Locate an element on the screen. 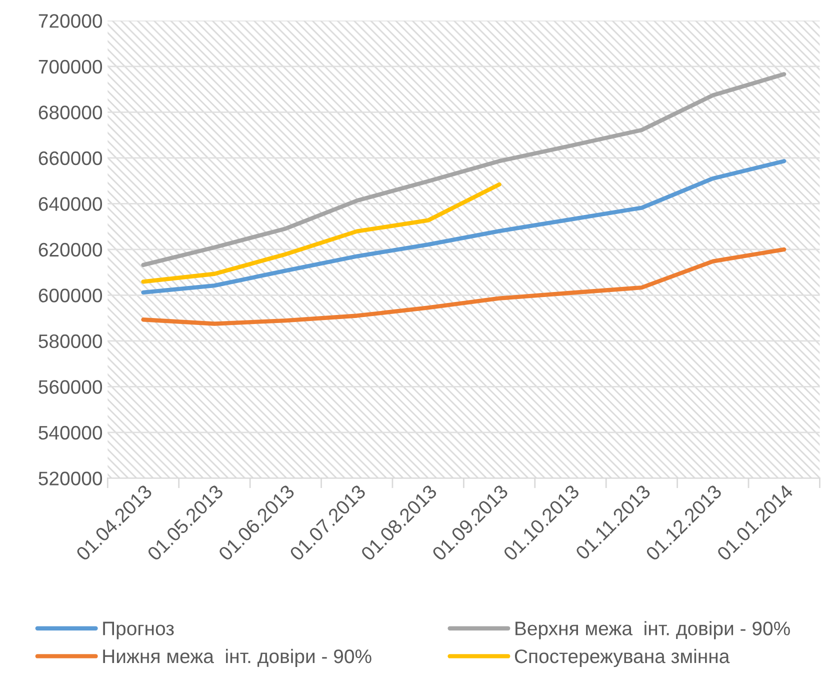 The width and height of the screenshot is (828, 688). y-tick-label: 700000 is located at coordinates (70, 67).